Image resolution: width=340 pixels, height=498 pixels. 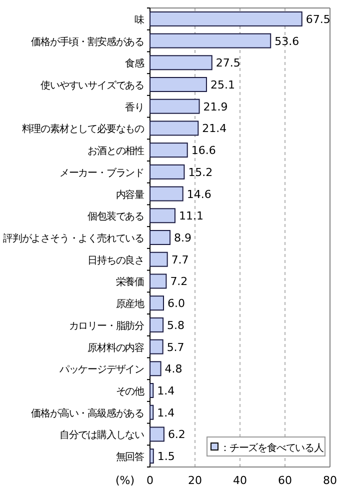 I want to click on data-label: 25.1, so click(x=222, y=85).